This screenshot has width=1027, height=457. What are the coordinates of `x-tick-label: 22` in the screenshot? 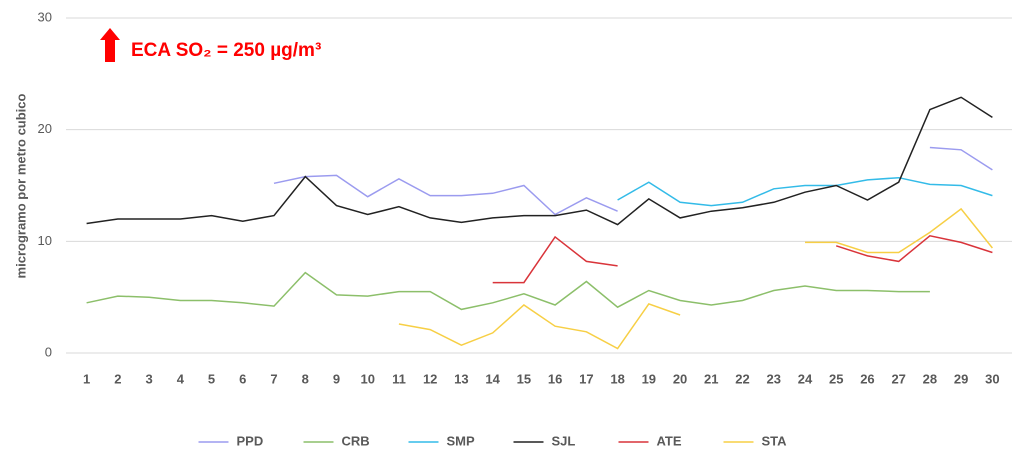 It's located at (742, 378).